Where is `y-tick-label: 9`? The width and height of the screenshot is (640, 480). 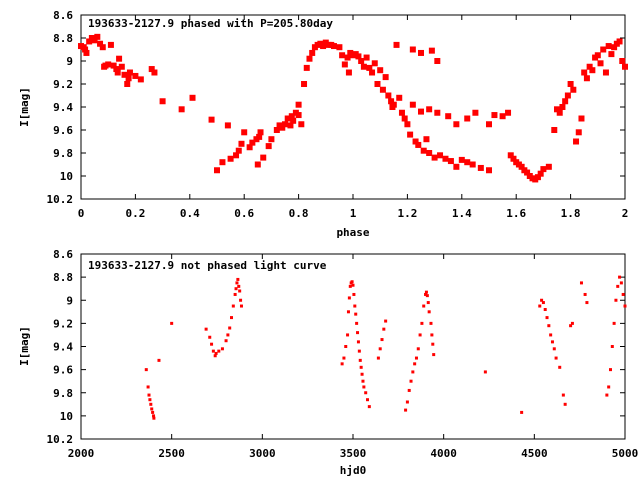
y-tick-label: 9 is located at coordinates (69, 61).